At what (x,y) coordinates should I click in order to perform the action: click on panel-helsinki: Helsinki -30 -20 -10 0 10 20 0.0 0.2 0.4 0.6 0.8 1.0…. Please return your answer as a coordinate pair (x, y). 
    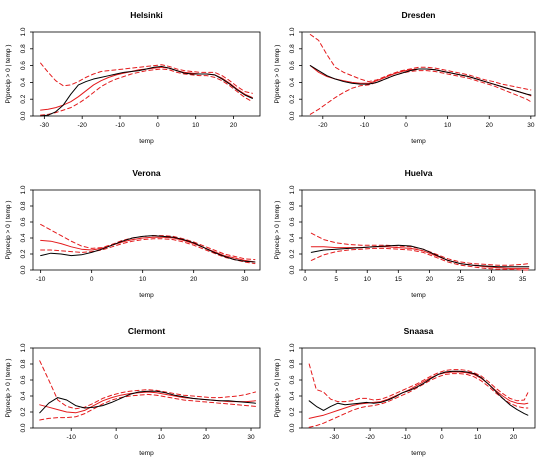
    Looking at the image, I should click on (133, 77).